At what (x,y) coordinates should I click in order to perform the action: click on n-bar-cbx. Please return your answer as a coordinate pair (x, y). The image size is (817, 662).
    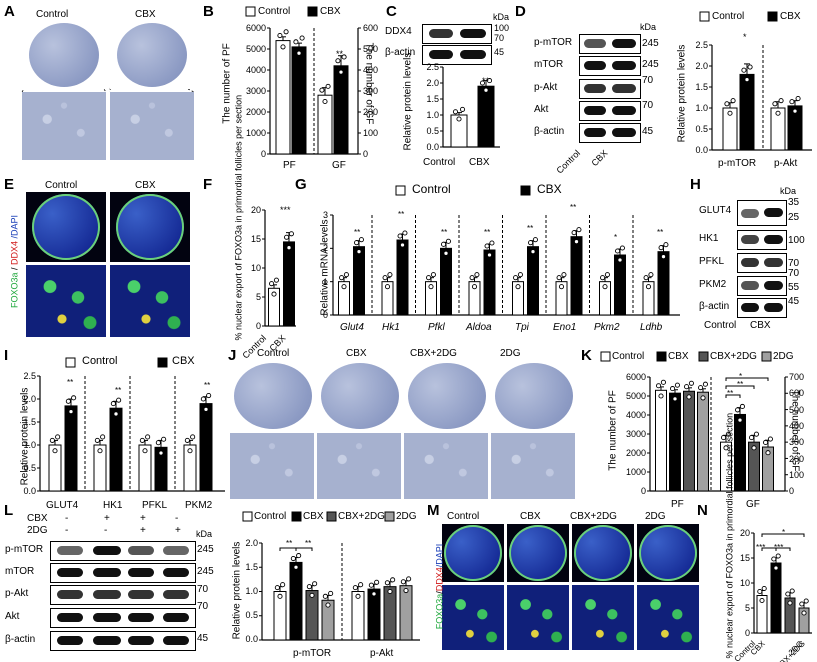
    Looking at the image, I should click on (776, 598).